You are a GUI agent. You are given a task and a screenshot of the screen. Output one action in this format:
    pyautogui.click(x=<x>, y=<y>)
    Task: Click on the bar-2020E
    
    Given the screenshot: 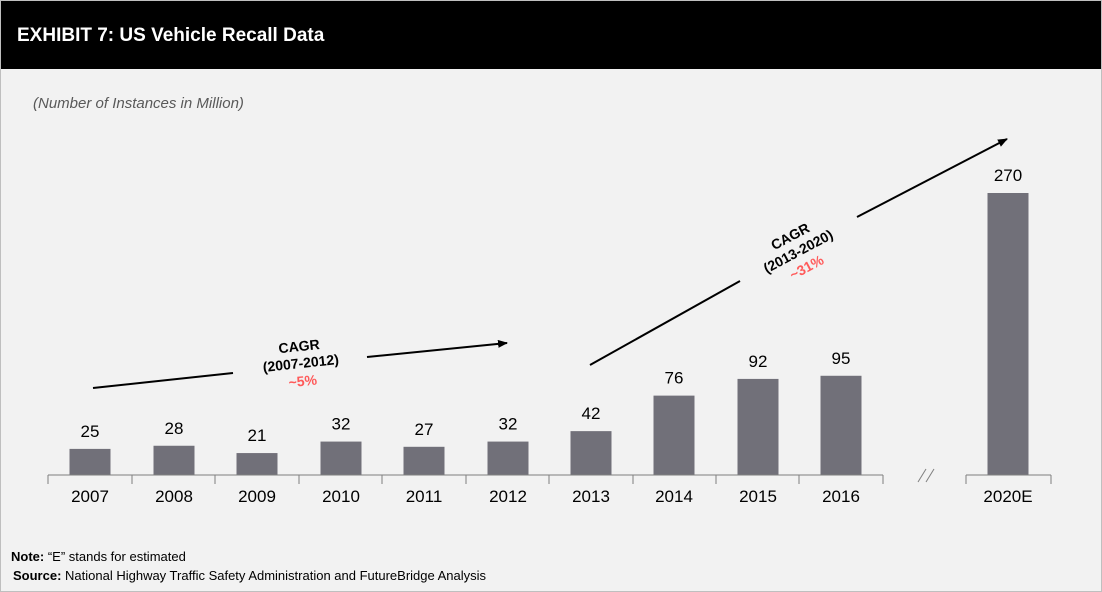 What is the action you would take?
    pyautogui.click(x=1008, y=334)
    